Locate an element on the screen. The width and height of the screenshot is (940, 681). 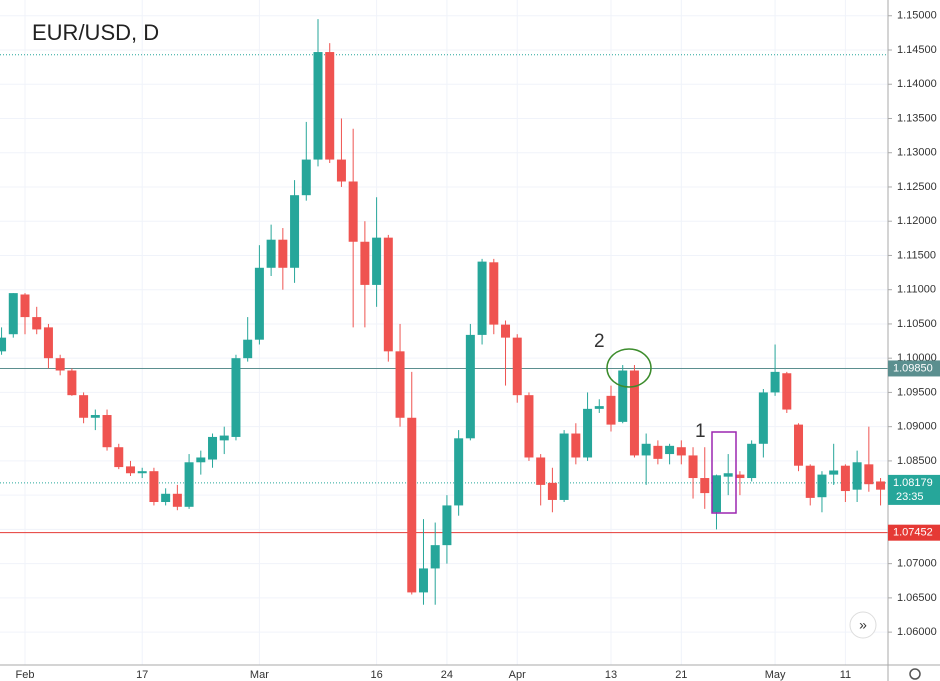
y-tick-label: 1.13000 is located at coordinates (917, 153).